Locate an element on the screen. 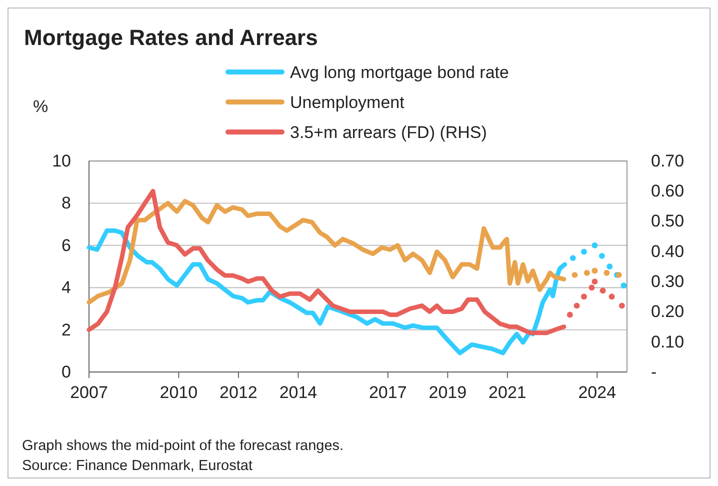 The height and width of the screenshot is (486, 718). y2-tick-label: 0.30 is located at coordinates (667, 282).